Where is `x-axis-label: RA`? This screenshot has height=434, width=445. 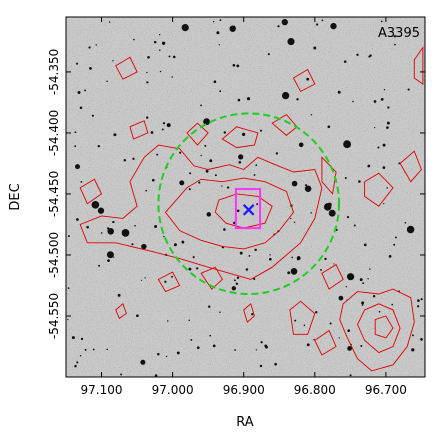
x-axis-label: RA is located at coordinates (245, 422).